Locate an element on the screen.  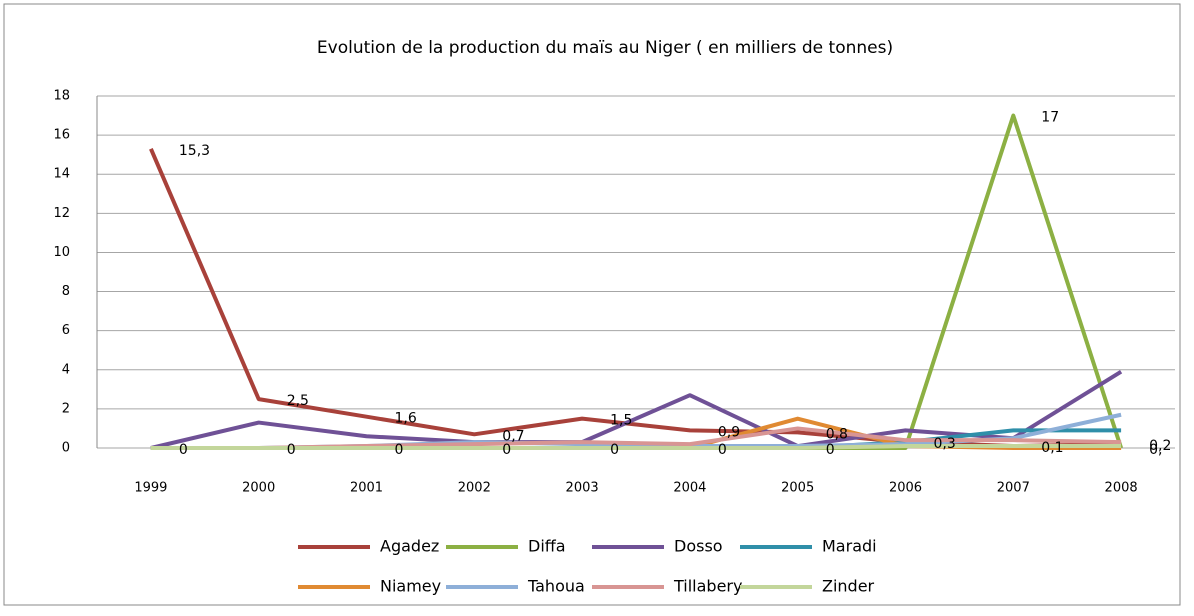
data-label: 2,5 is located at coordinates (298, 401).